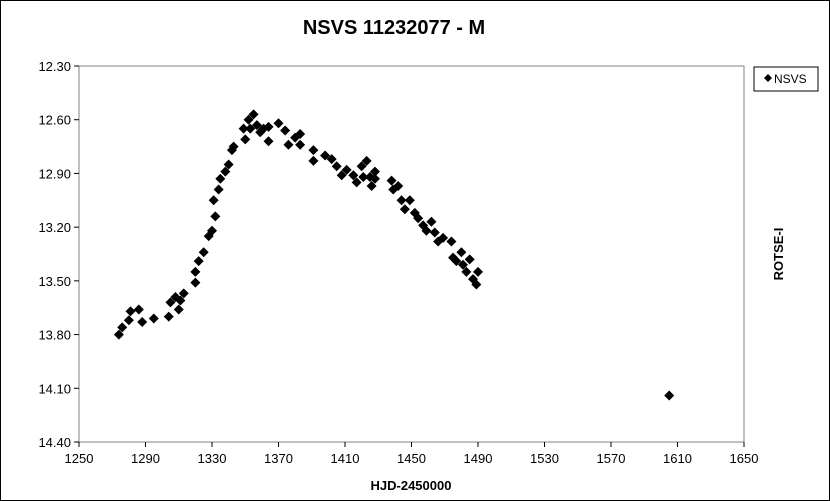  I want to click on y-tick-label: 13.20, so click(54, 227).